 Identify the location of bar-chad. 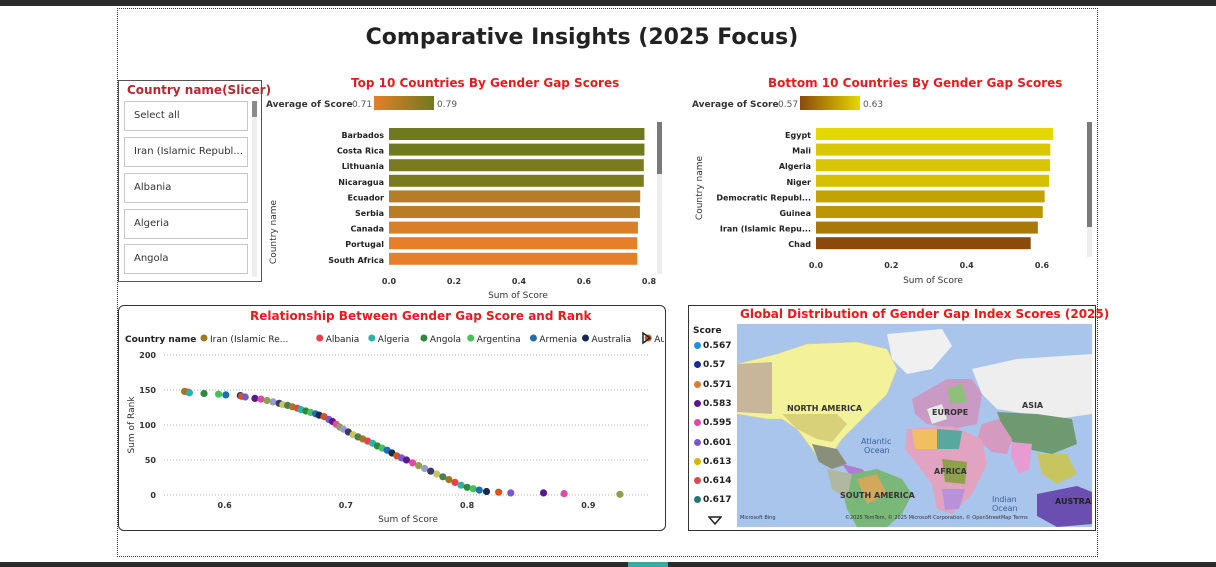
(923, 243).